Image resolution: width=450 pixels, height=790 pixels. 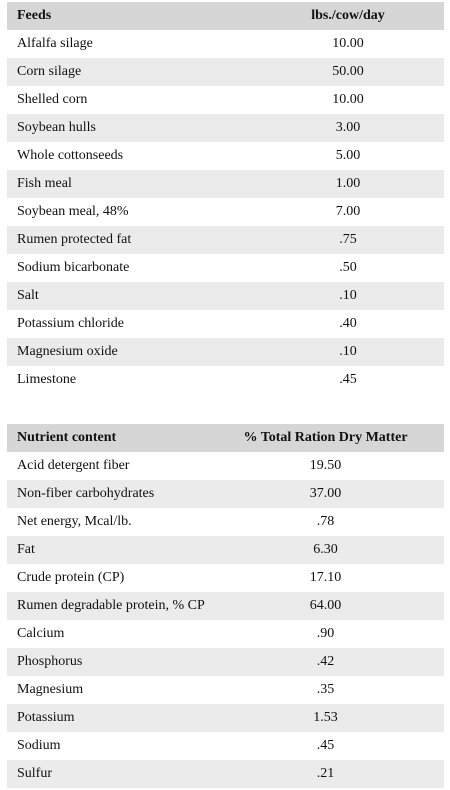 I want to click on table-row: Sodium bicarbonate .50, so click(x=225, y=268).